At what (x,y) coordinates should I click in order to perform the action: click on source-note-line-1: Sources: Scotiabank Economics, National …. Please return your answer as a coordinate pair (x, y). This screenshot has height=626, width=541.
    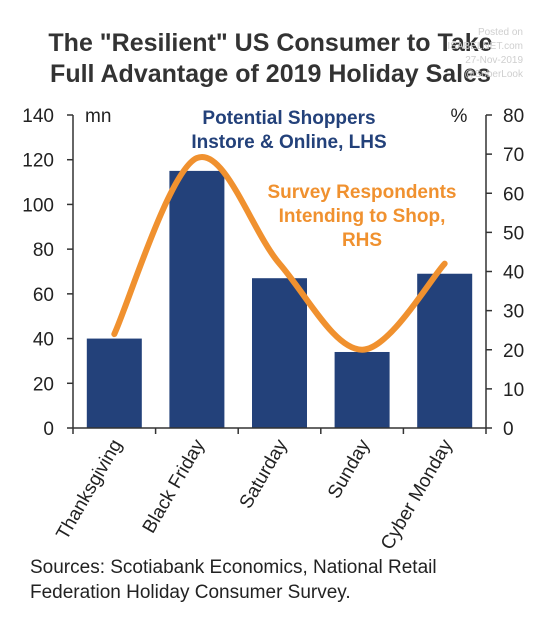
    Looking at the image, I should click on (233, 567).